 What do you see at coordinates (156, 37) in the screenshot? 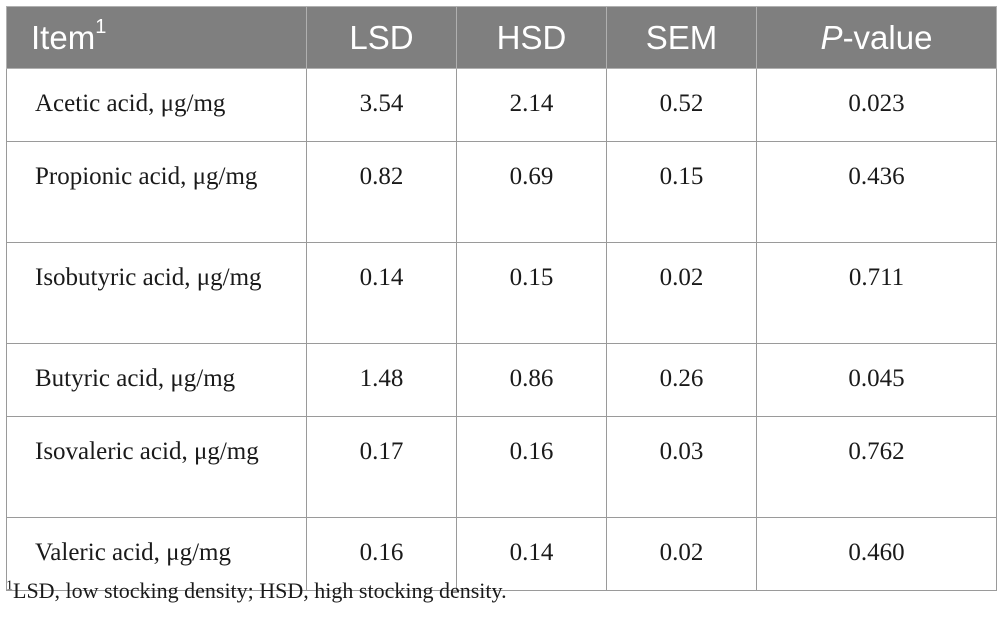
I see `header-item: Item1` at bounding box center [156, 37].